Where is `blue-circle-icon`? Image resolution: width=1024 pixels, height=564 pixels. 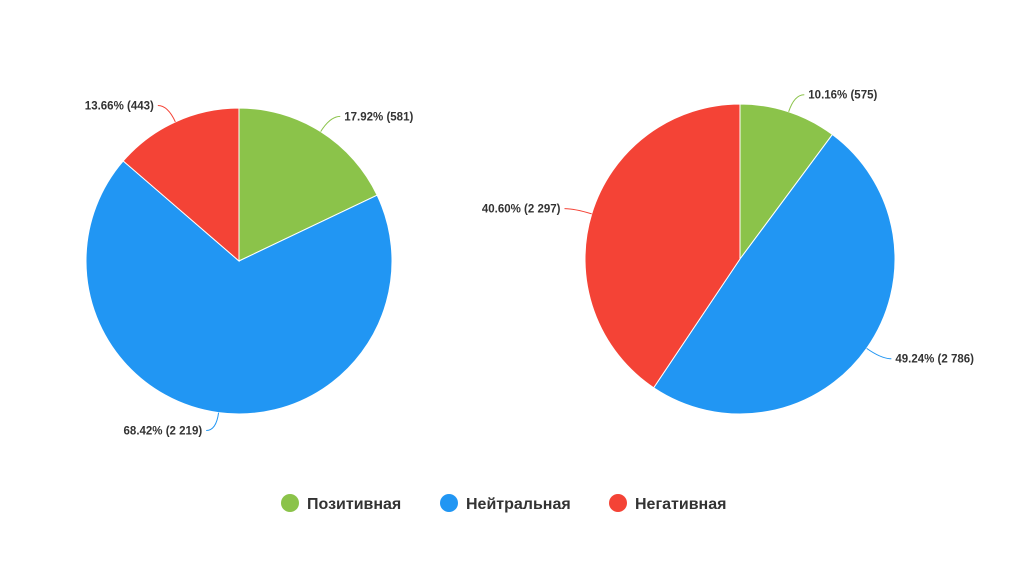
blue-circle-icon is located at coordinates (449, 503).